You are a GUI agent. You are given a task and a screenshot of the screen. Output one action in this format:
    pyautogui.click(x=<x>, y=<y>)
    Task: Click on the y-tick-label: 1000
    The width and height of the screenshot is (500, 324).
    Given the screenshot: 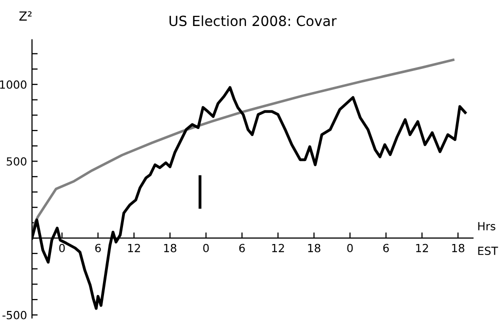 What is the action you would take?
    pyautogui.click(x=13, y=84)
    